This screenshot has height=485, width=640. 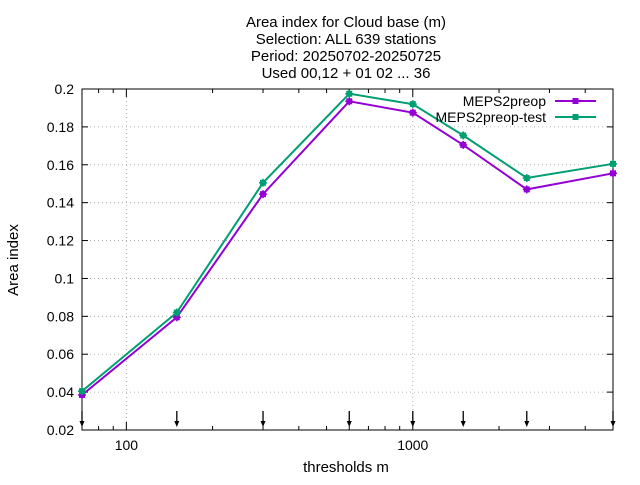 I want to click on y-tick-label: 0.16, so click(x=60, y=165).